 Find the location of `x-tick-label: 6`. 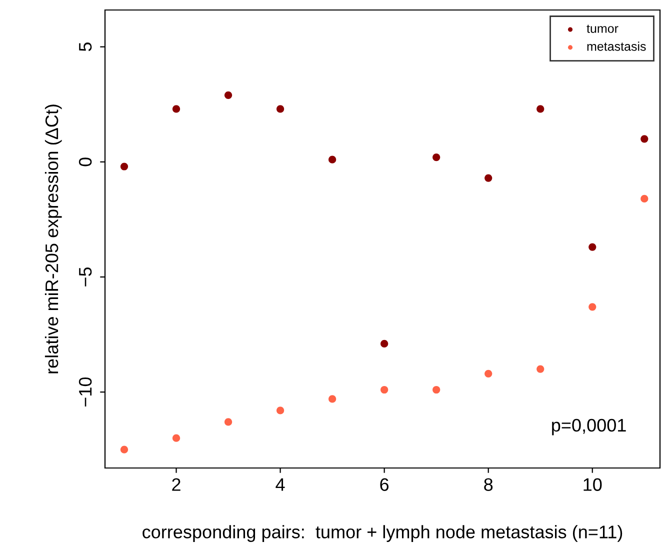

x-tick-label: 6 is located at coordinates (384, 484).